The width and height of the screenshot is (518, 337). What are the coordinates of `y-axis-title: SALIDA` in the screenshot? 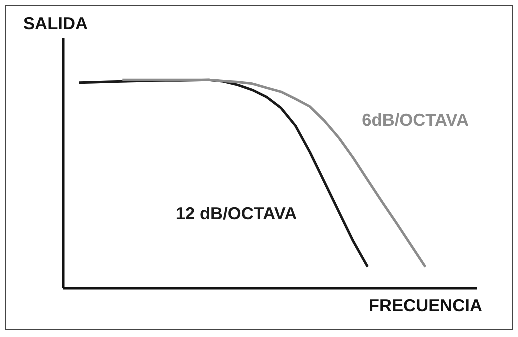 It's located at (56, 24).